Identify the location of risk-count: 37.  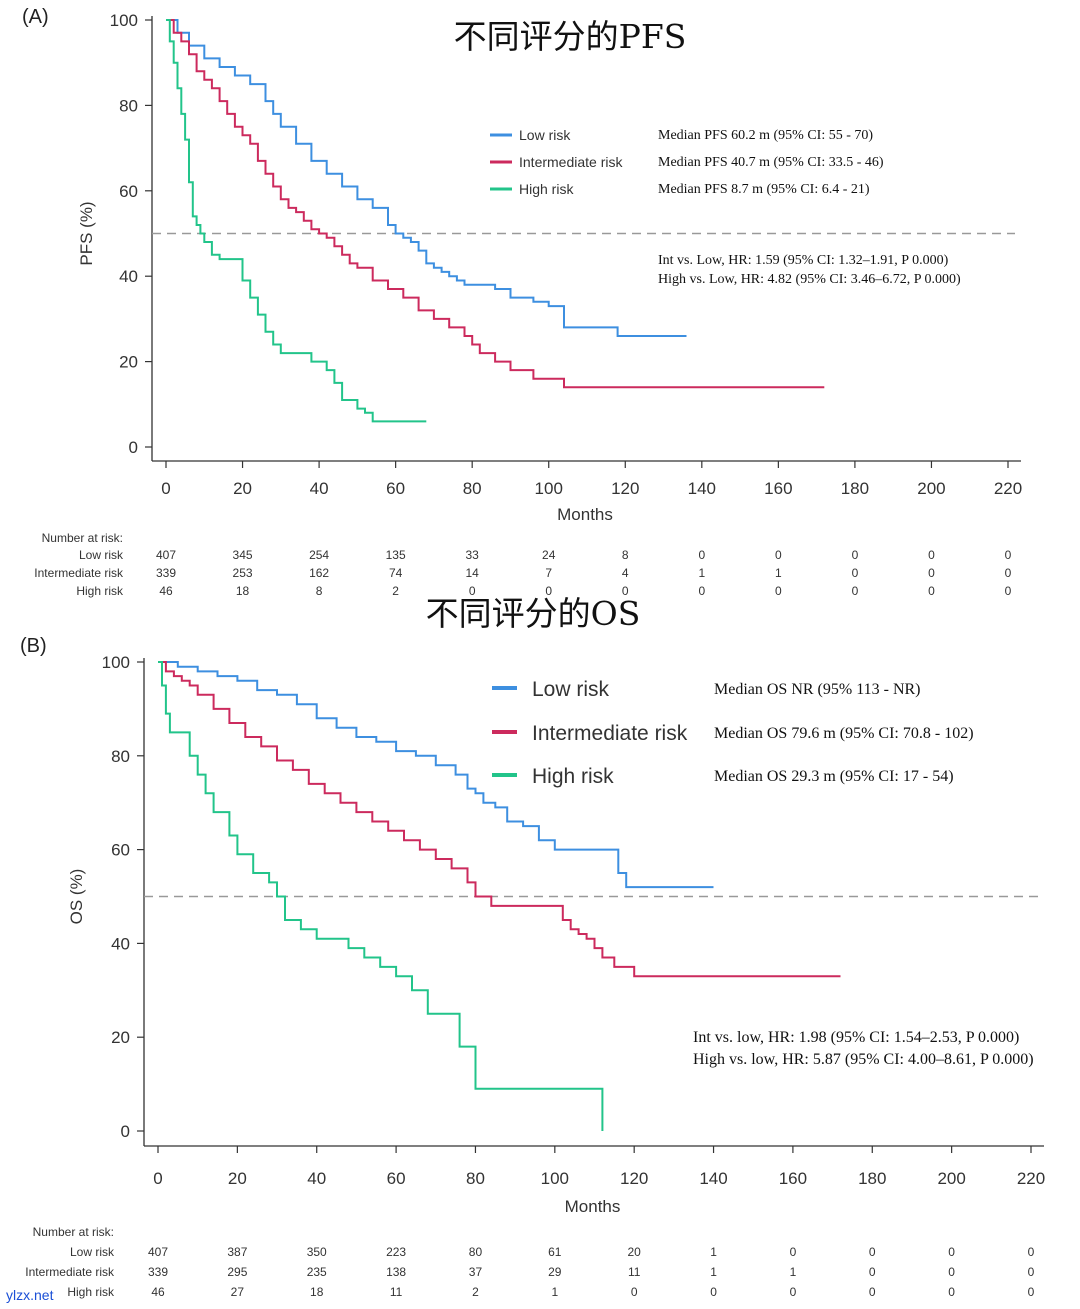
(476, 1272).